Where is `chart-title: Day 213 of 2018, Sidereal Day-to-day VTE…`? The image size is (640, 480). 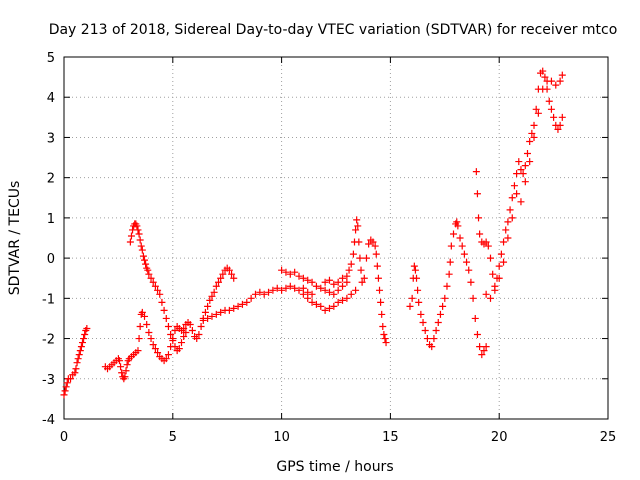 chart-title: Day 213 of 2018, Sidereal Day-to-day VTE… is located at coordinates (333, 30).